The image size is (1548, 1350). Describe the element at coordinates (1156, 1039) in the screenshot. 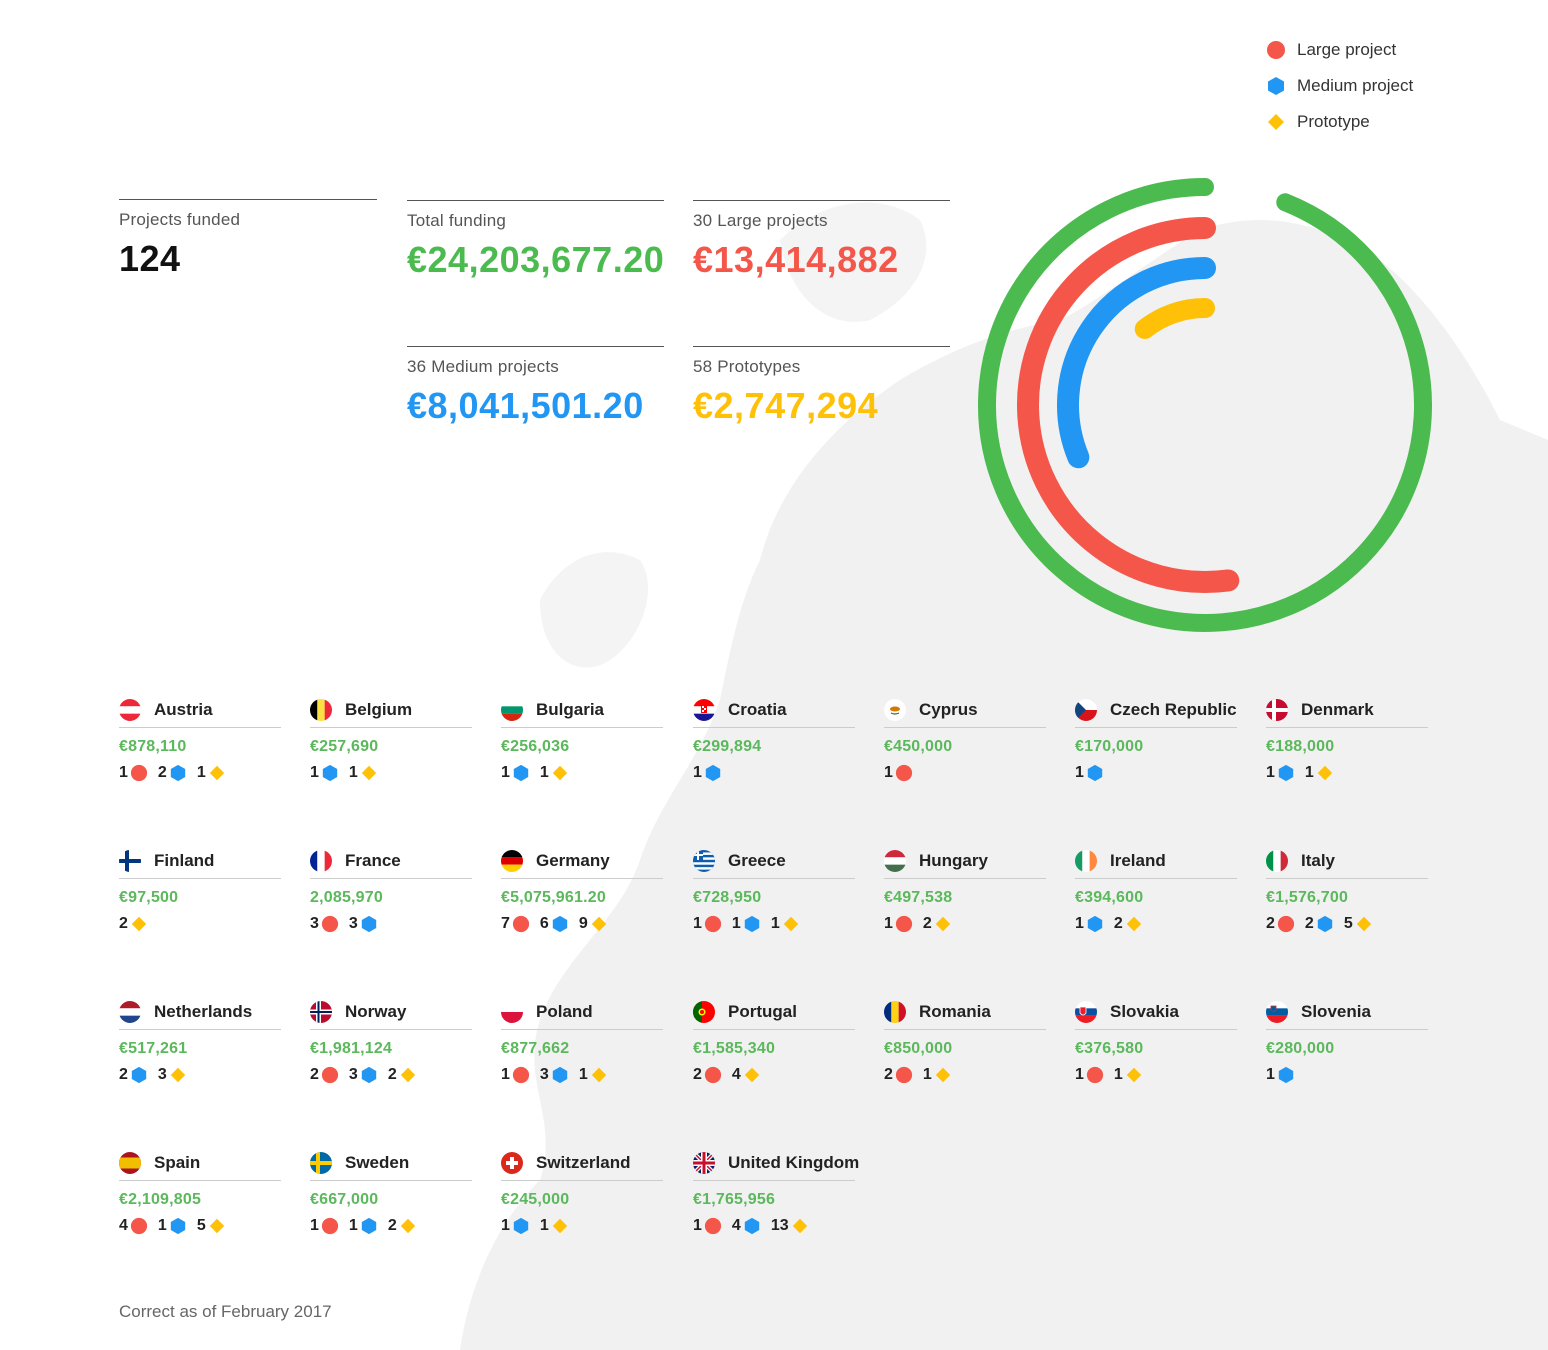

I see `country-card-slovakia: Slovakia €376,580 1 1` at that location.